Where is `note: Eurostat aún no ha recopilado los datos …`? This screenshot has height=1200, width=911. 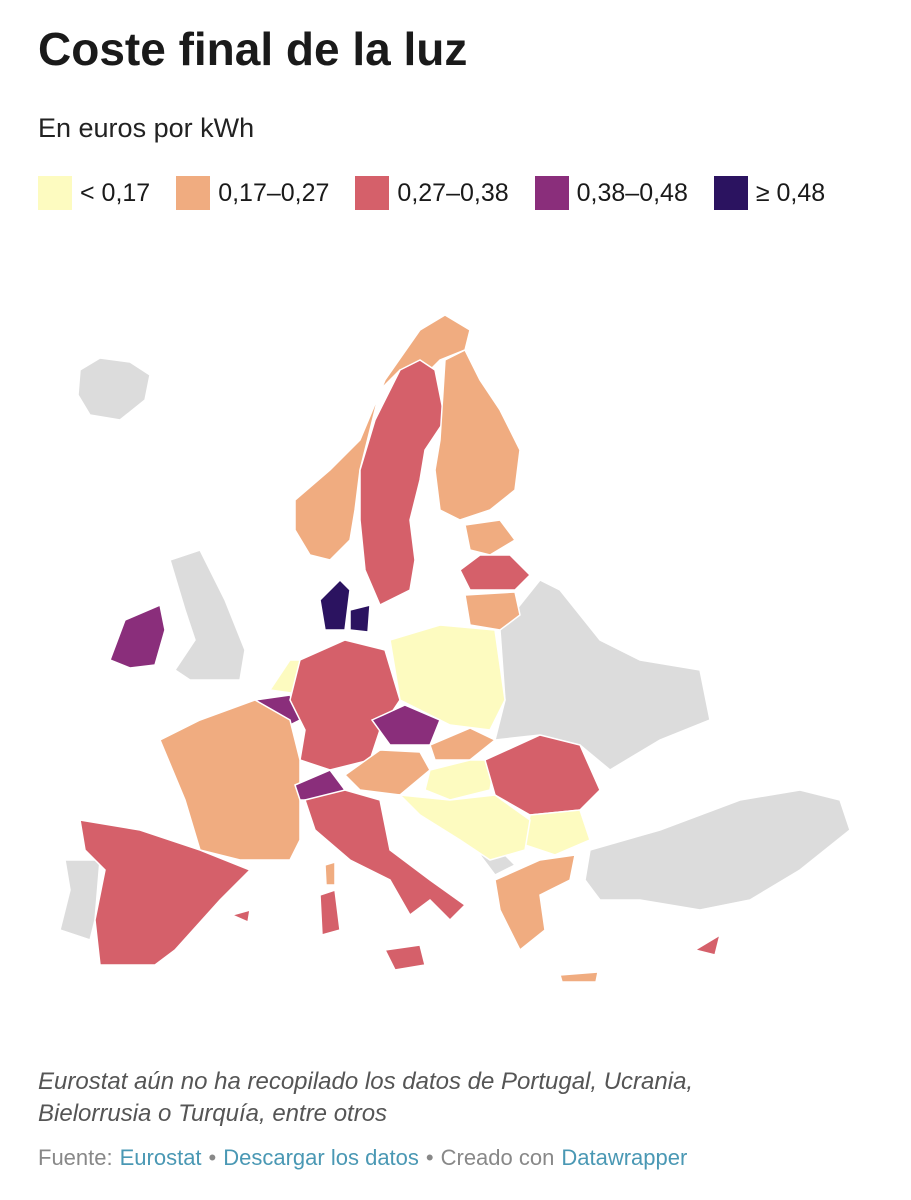
note: Eurostat aún no ha recopilado los datos … is located at coordinates (365, 1098).